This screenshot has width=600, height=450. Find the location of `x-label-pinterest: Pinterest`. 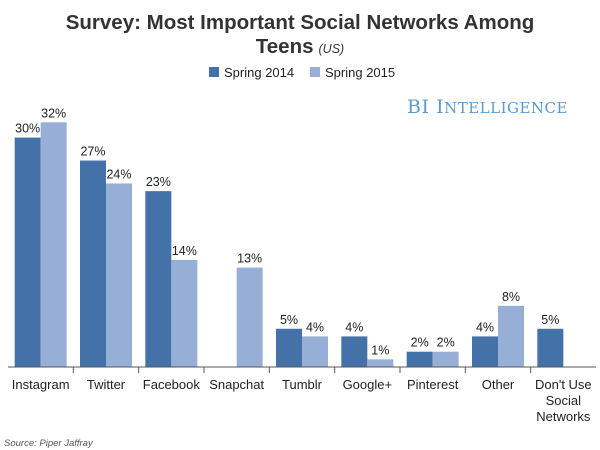

x-label-pinterest: Pinterest is located at coordinates (433, 384).